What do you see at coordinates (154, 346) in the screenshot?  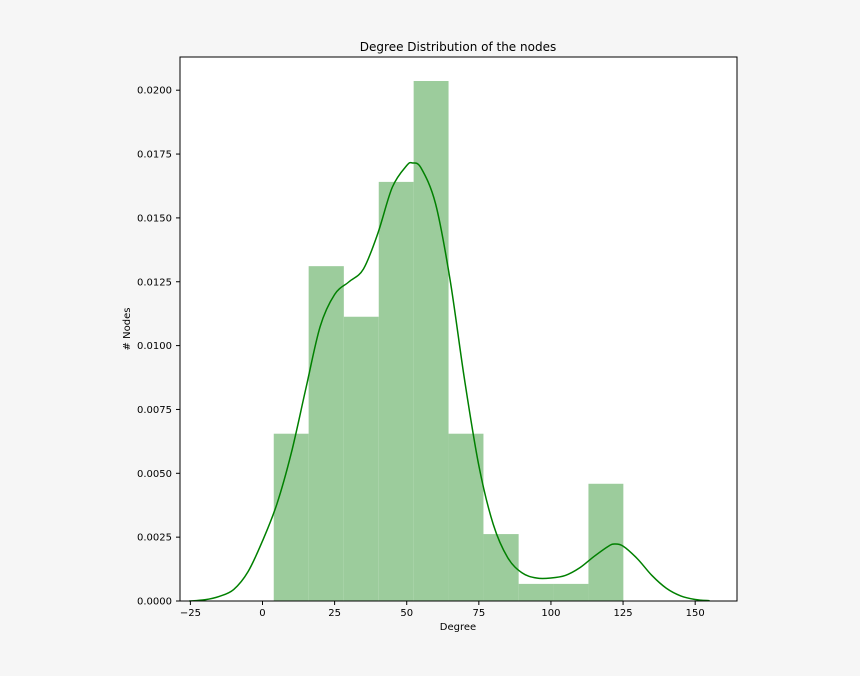 I see `y-tick-label-4: 0.0100` at bounding box center [154, 346].